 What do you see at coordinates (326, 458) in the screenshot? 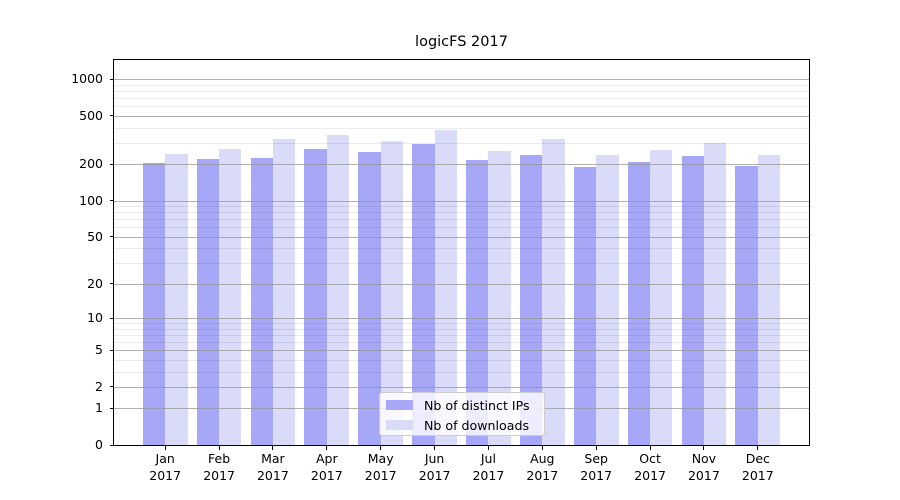
I see `x-tick-month: Apr` at bounding box center [326, 458].